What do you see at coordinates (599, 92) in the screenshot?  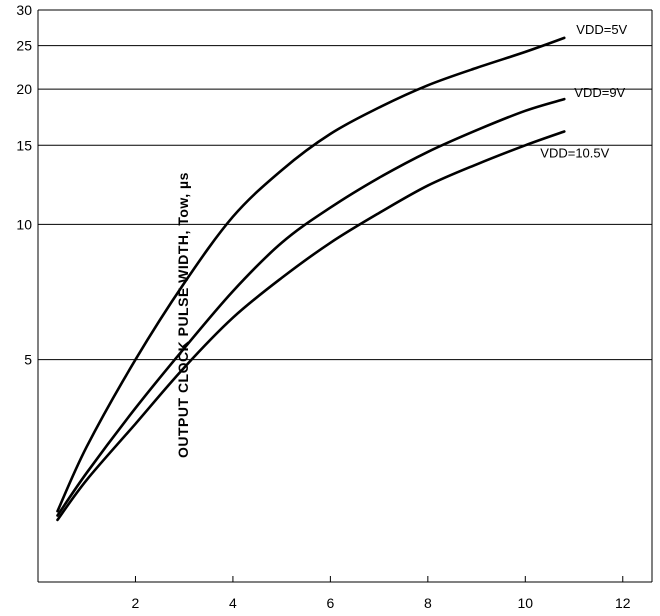 I see `series-label: VDD=9V` at bounding box center [599, 92].